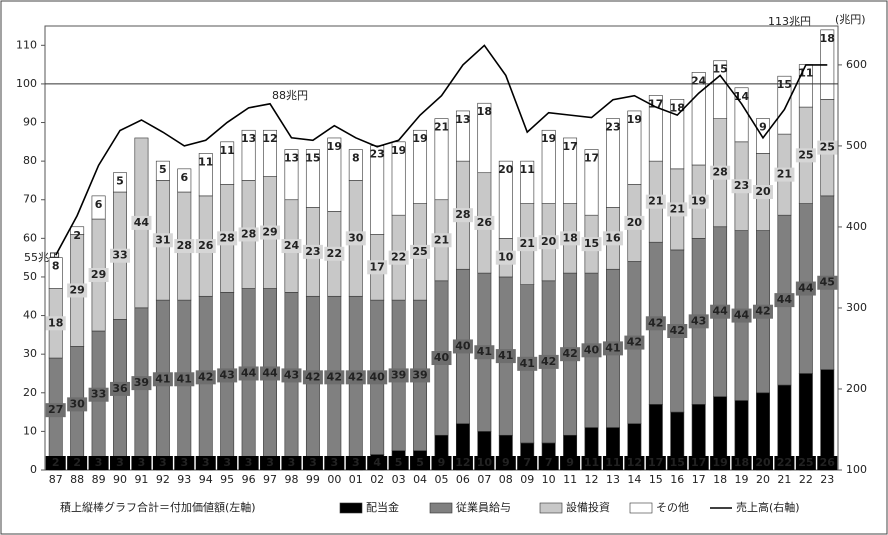  I want to click on x-tick-label: 89, so click(99, 479).